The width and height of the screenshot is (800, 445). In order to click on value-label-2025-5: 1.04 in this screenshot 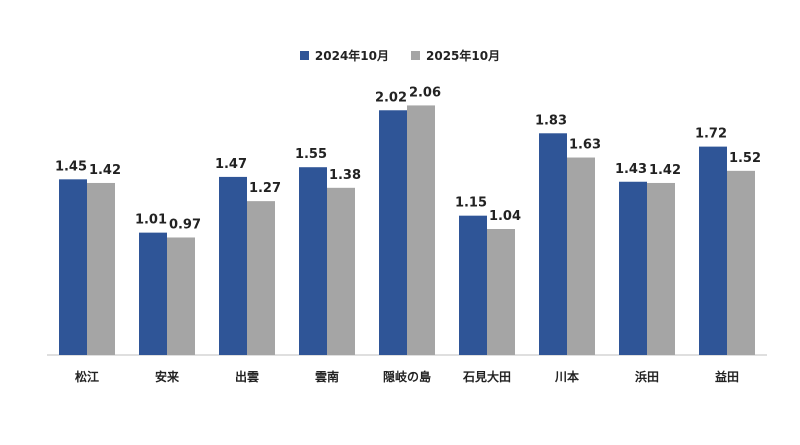, I will do `click(505, 216)`.